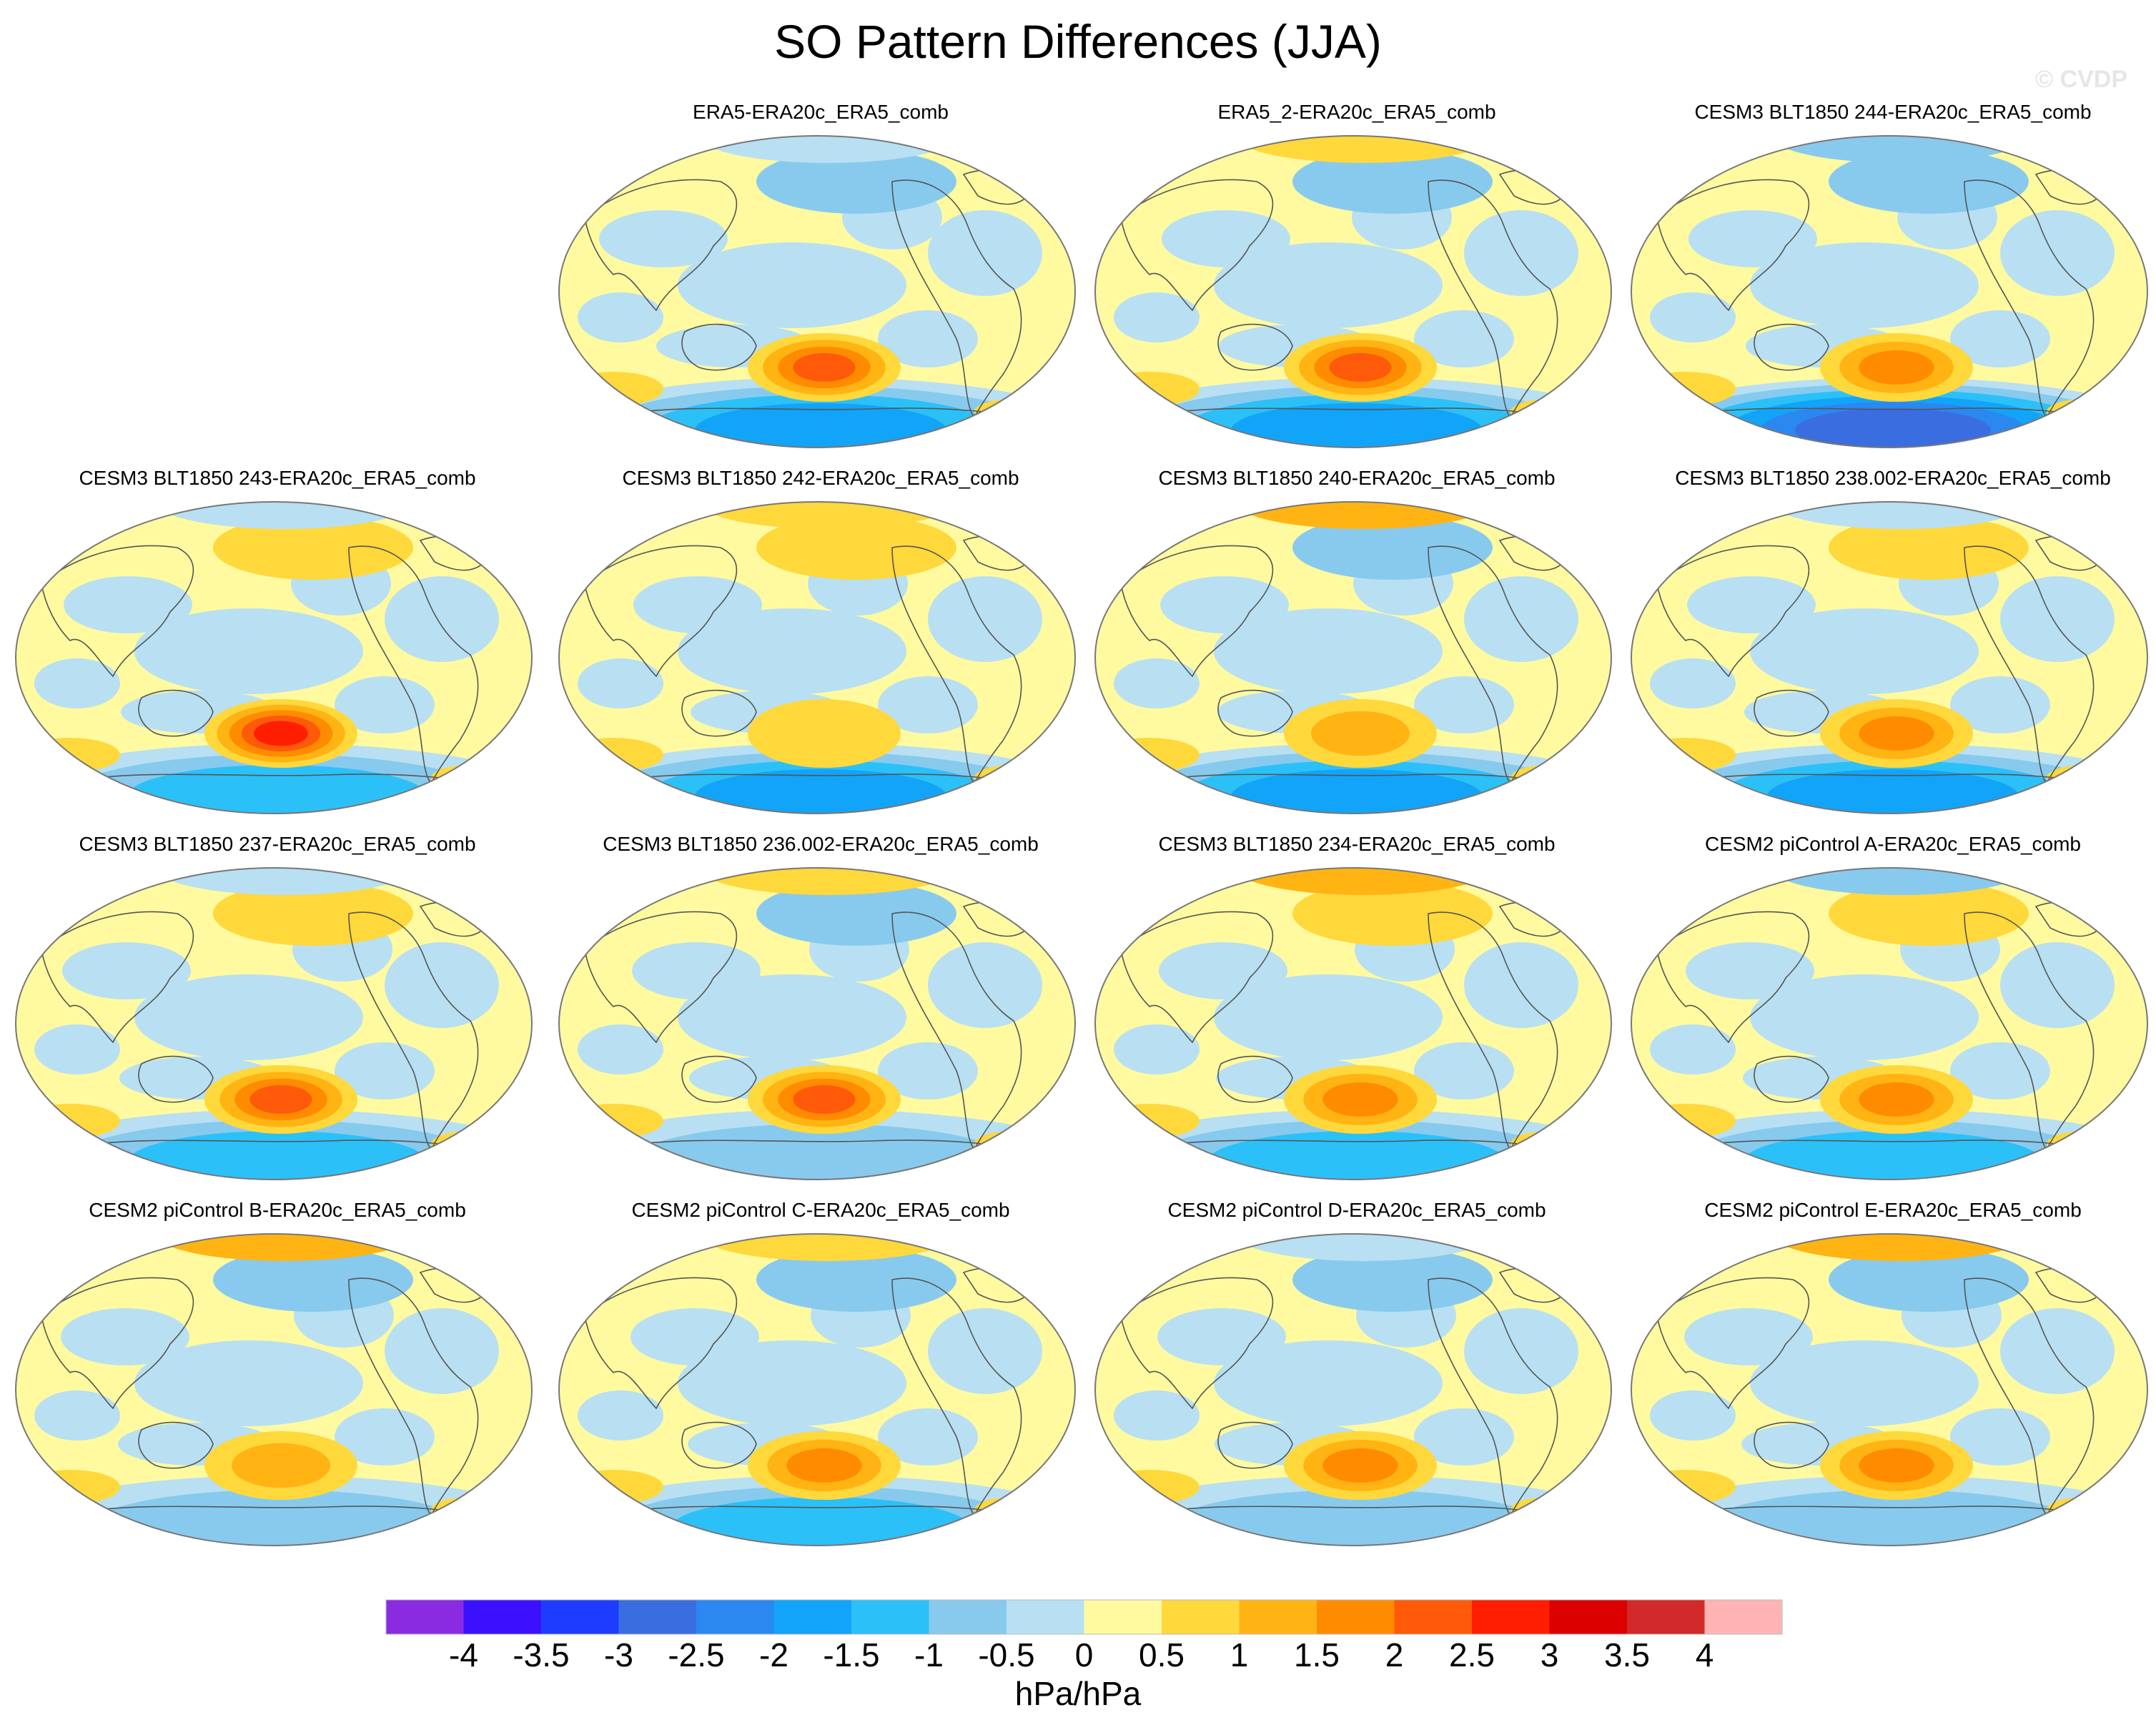  What do you see at coordinates (1892, 1377) in the screenshot?
I see `map-panel: CESM2 piControl E-ERA20c_ERA5_comb` at bounding box center [1892, 1377].